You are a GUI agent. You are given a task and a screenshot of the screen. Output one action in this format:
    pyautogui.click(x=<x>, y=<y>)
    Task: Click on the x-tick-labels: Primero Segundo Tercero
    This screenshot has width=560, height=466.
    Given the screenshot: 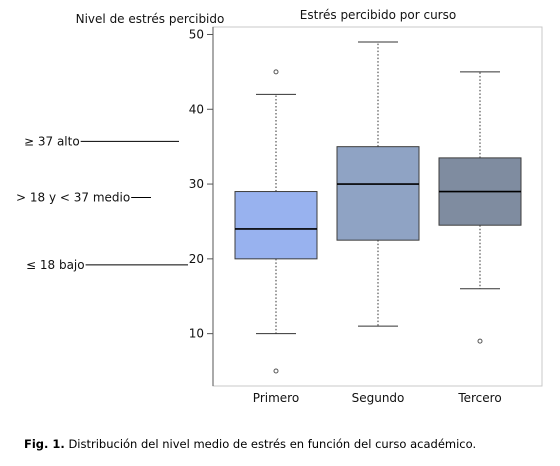 What is the action you would take?
    pyautogui.click(x=377, y=398)
    